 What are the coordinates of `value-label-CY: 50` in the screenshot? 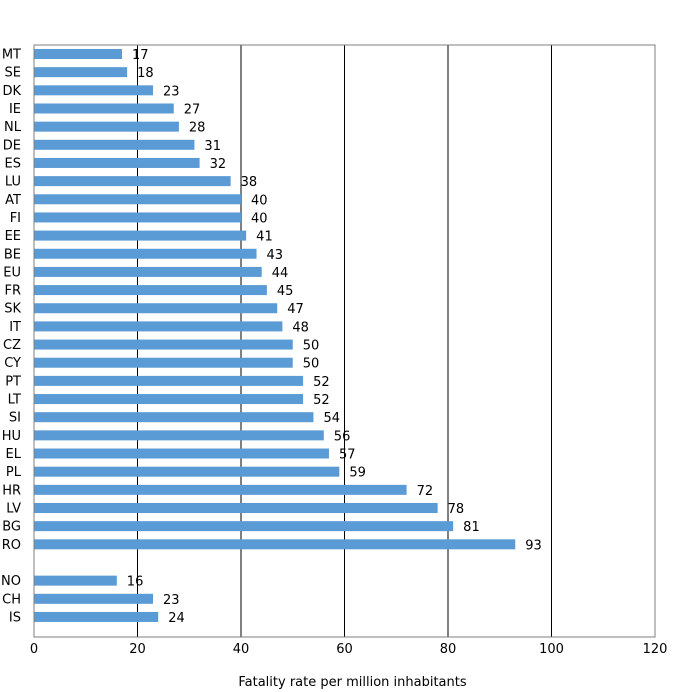 It's located at (311, 364).